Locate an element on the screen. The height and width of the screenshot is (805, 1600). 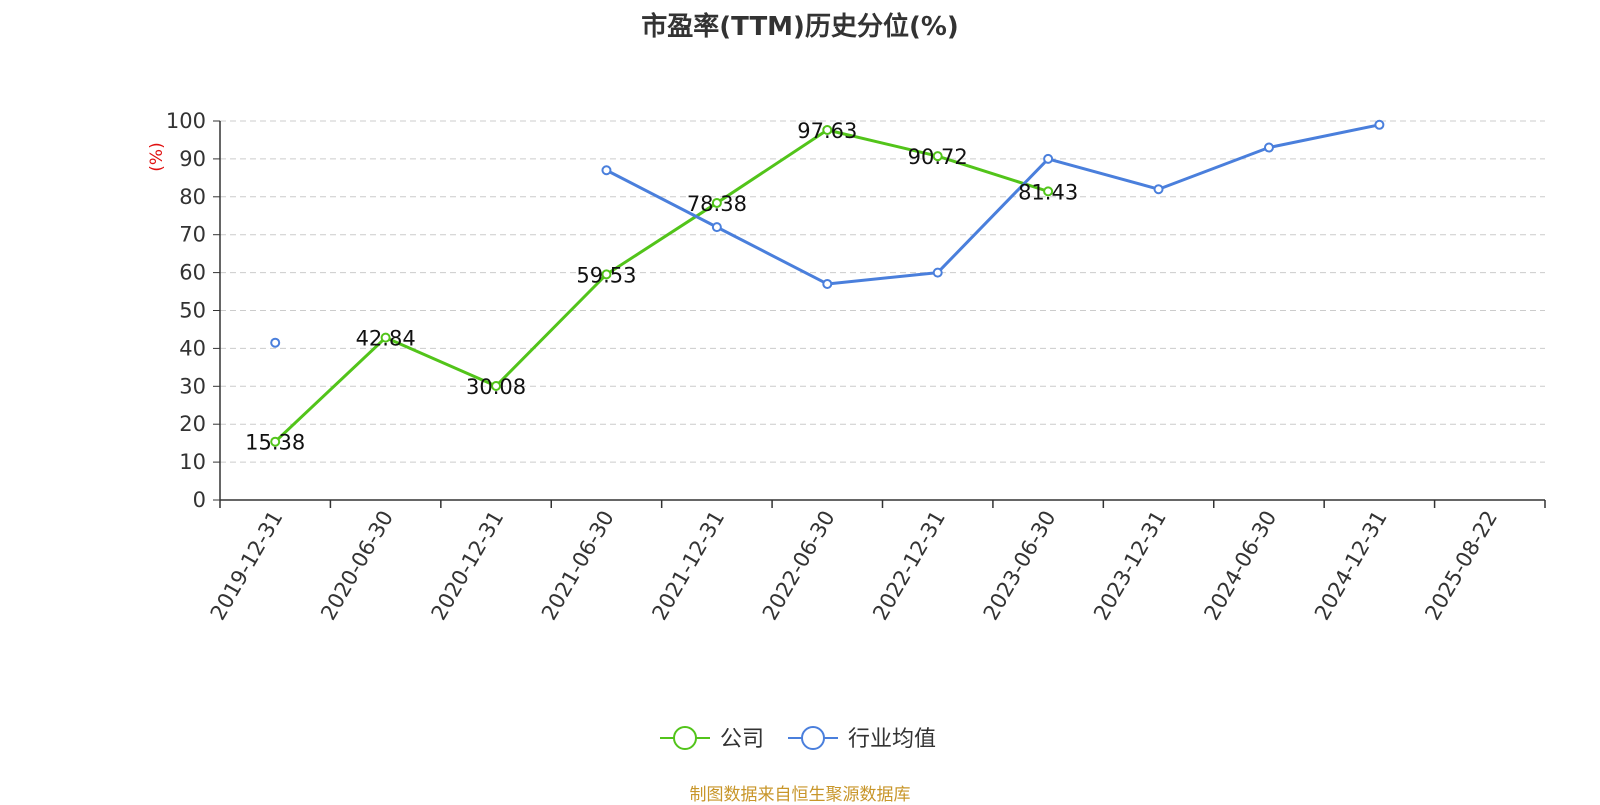
x-tick-label: 2024-06-30 is located at coordinates (1240, 566).